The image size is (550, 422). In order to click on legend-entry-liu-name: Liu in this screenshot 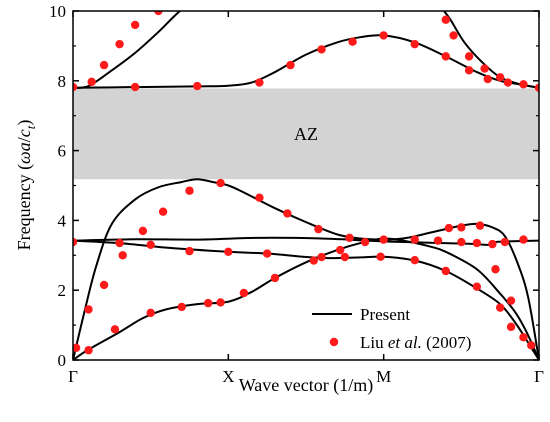, I will do `click(374, 342)`.